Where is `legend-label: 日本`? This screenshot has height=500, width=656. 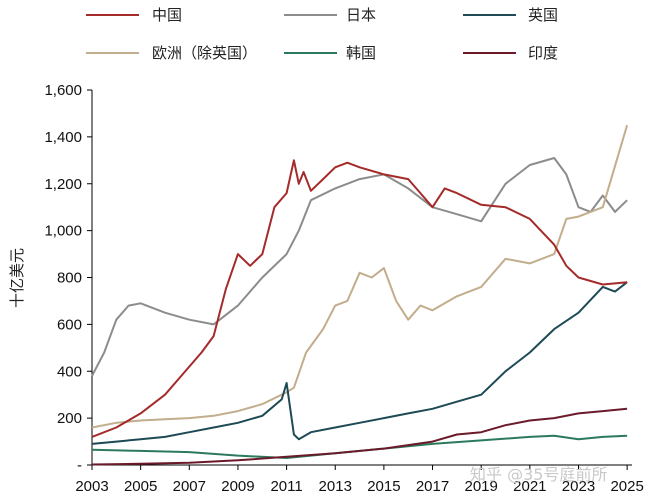
legend-label: 日本 is located at coordinates (361, 15).